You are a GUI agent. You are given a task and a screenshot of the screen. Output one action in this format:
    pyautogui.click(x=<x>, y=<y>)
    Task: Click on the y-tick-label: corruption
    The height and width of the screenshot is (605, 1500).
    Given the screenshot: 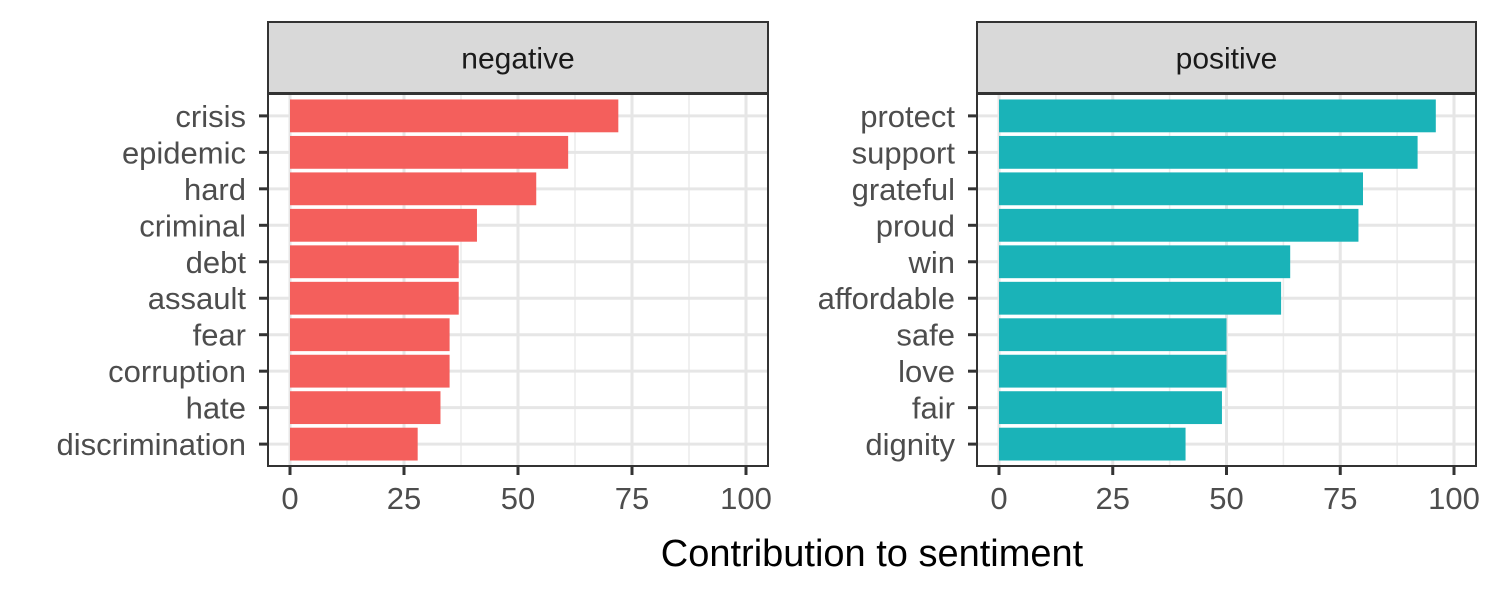 What is the action you would take?
    pyautogui.click(x=177, y=371)
    